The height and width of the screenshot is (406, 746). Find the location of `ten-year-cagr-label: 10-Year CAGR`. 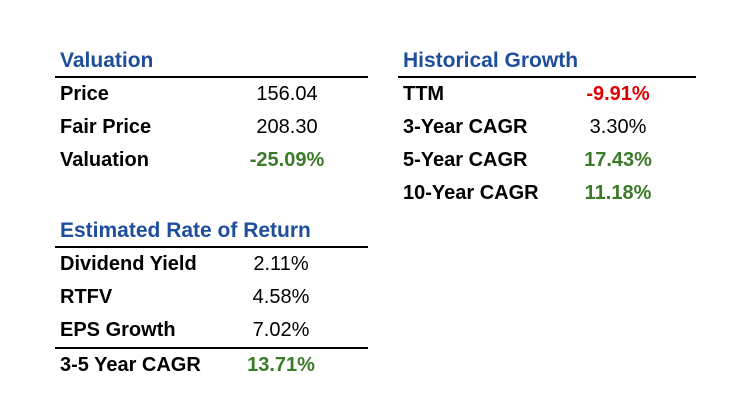

ten-year-cagr-label: 10-Year CAGR is located at coordinates (471, 193).